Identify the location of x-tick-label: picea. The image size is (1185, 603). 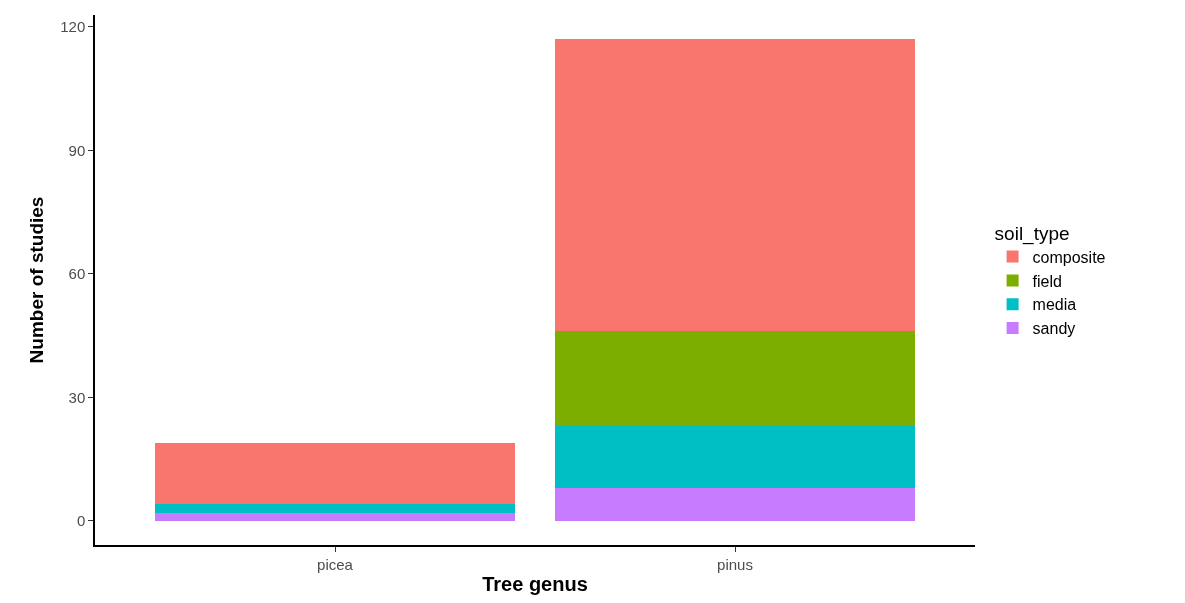
(335, 564).